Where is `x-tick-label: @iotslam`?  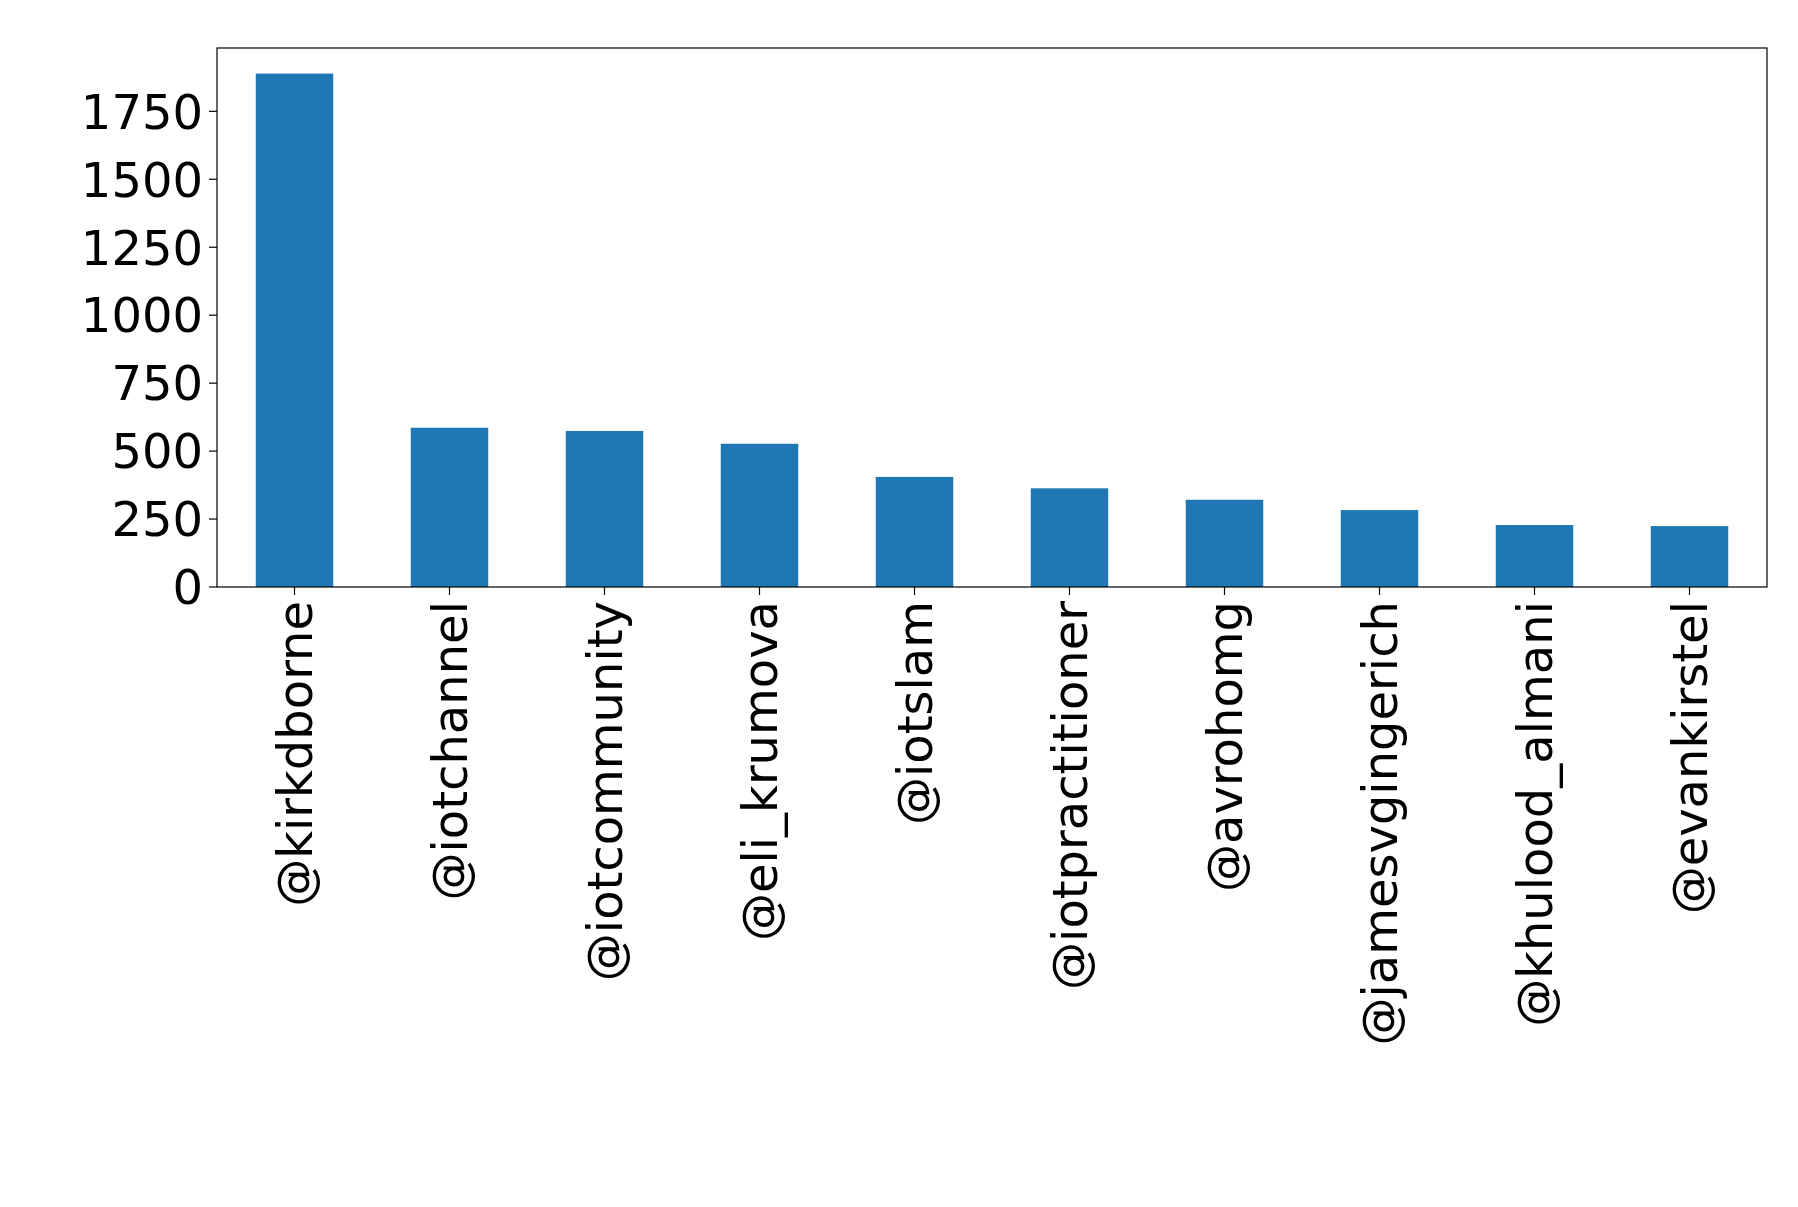
x-tick-label: @iotslam is located at coordinates (914, 713).